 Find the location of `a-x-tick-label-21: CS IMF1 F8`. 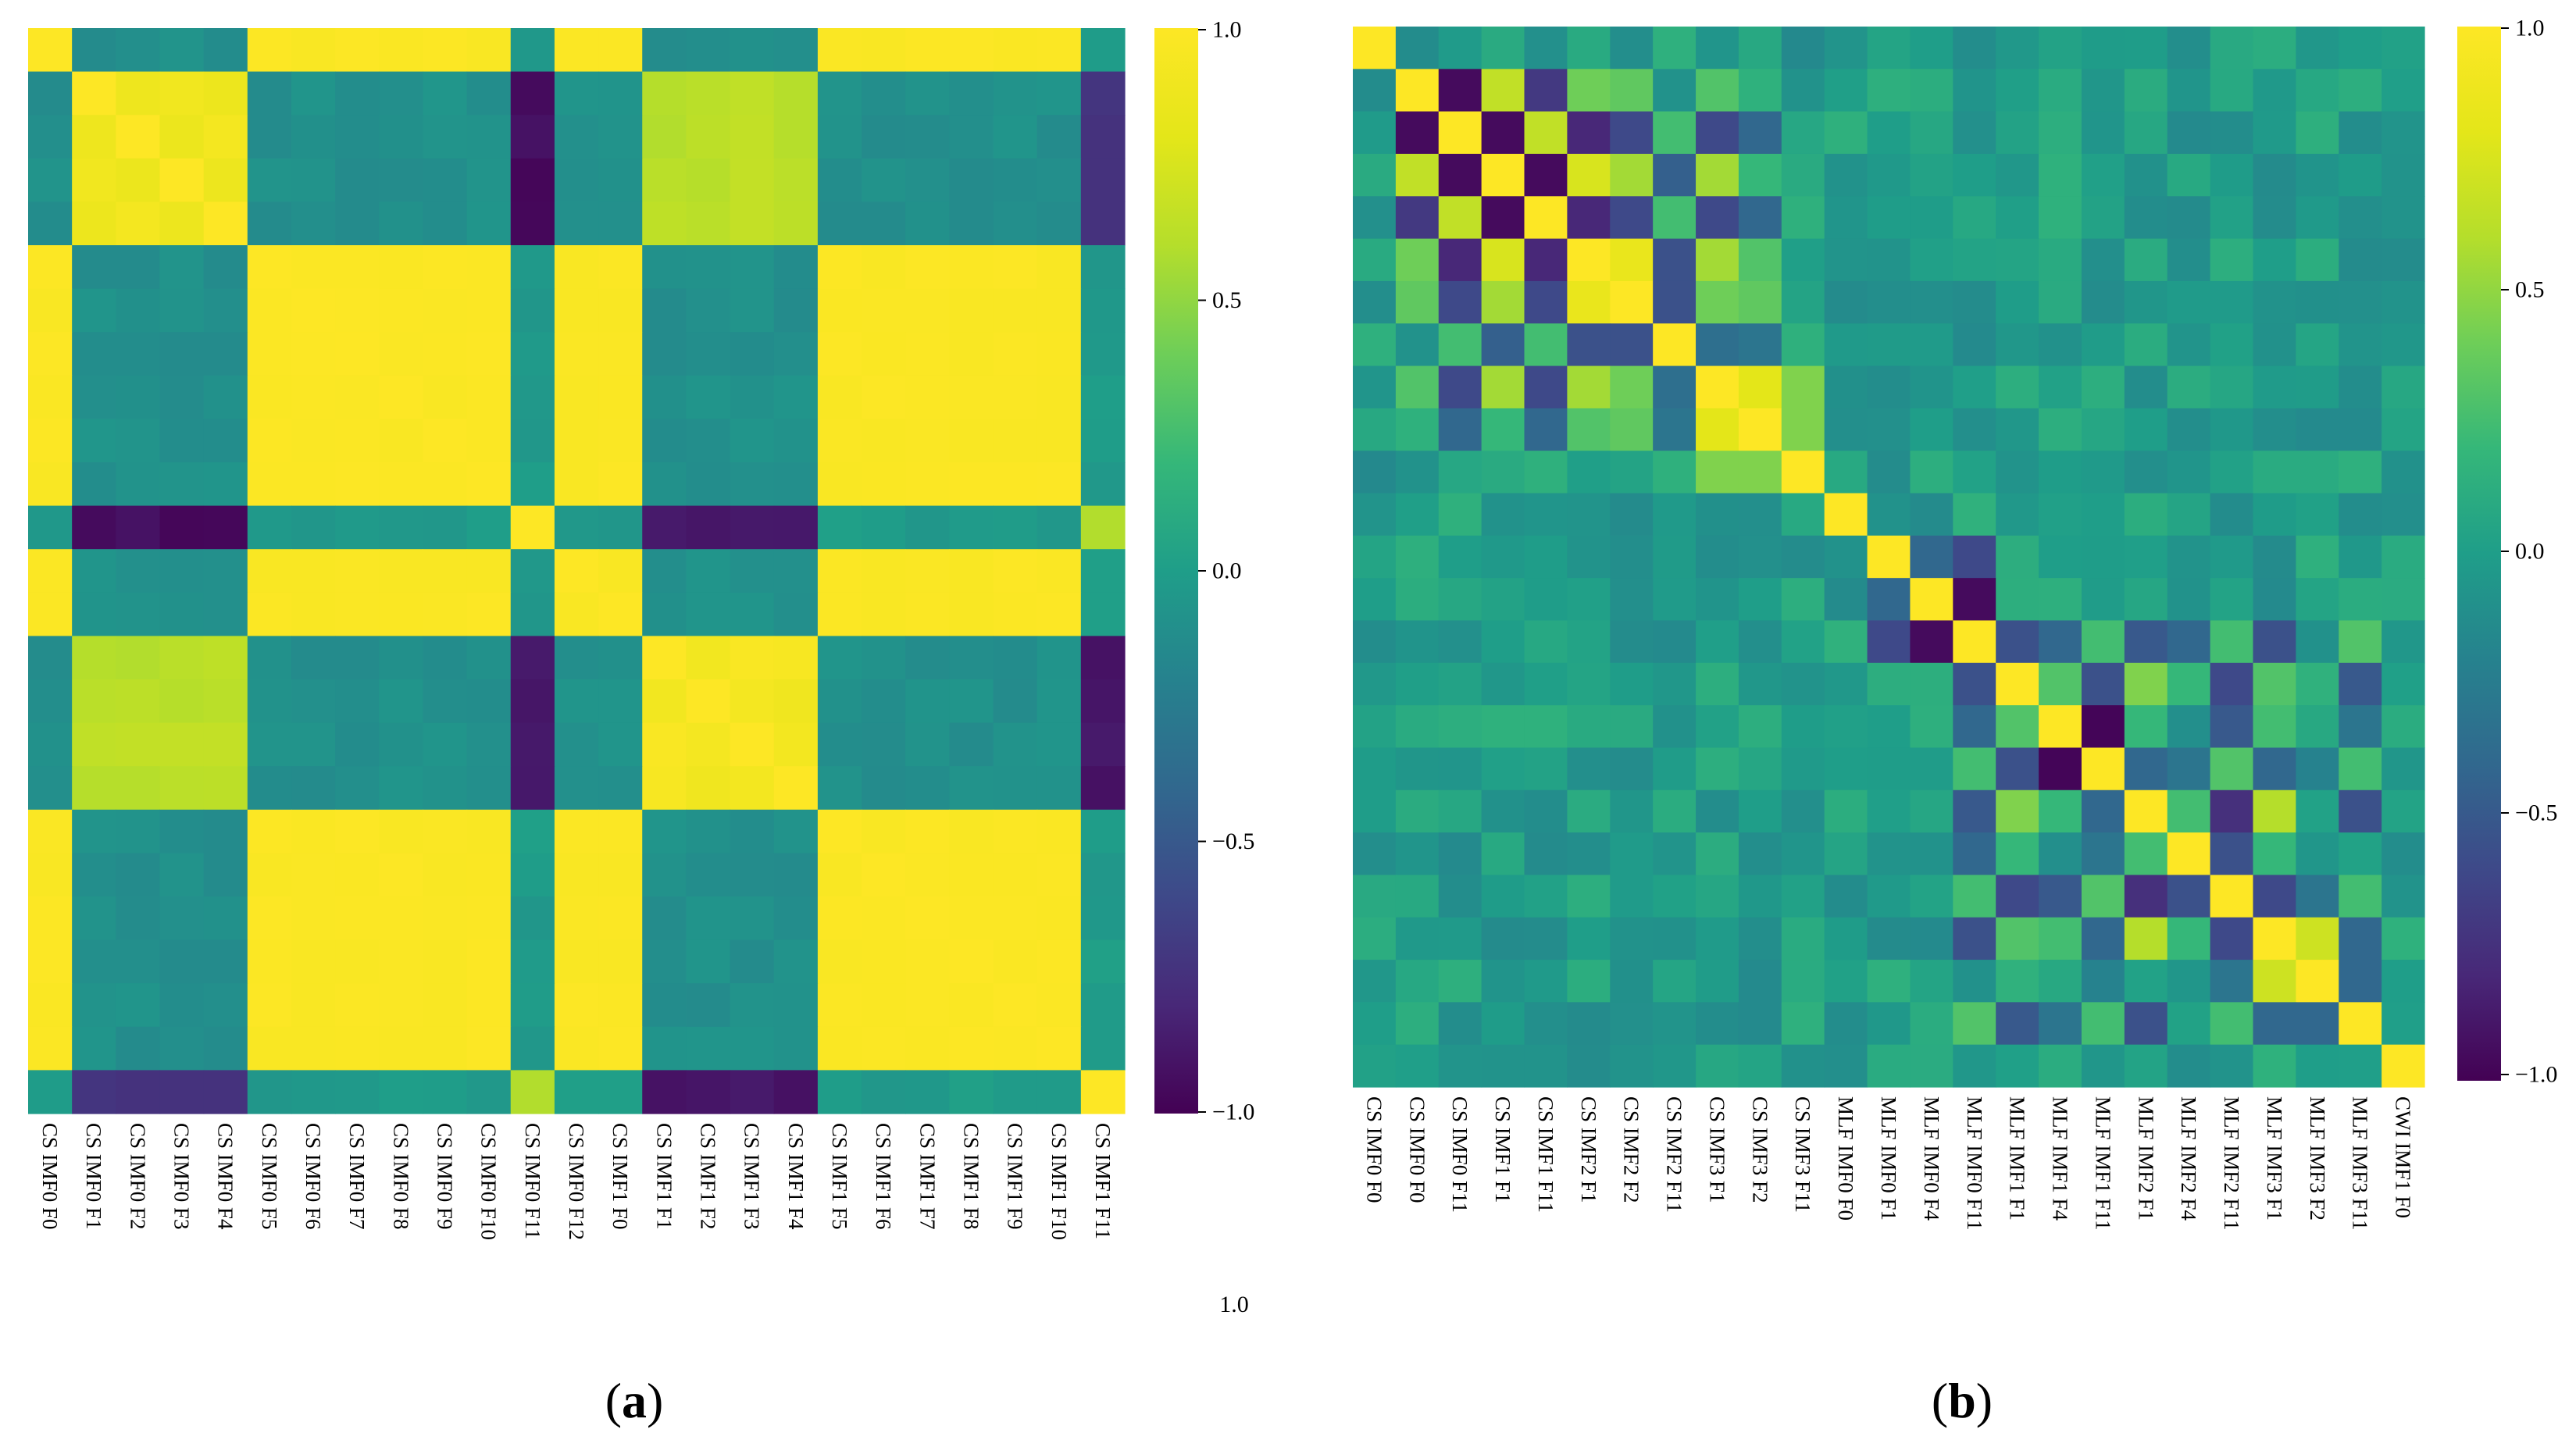

a-x-tick-label-21: CS IMF1 F8 is located at coordinates (971, 1176).